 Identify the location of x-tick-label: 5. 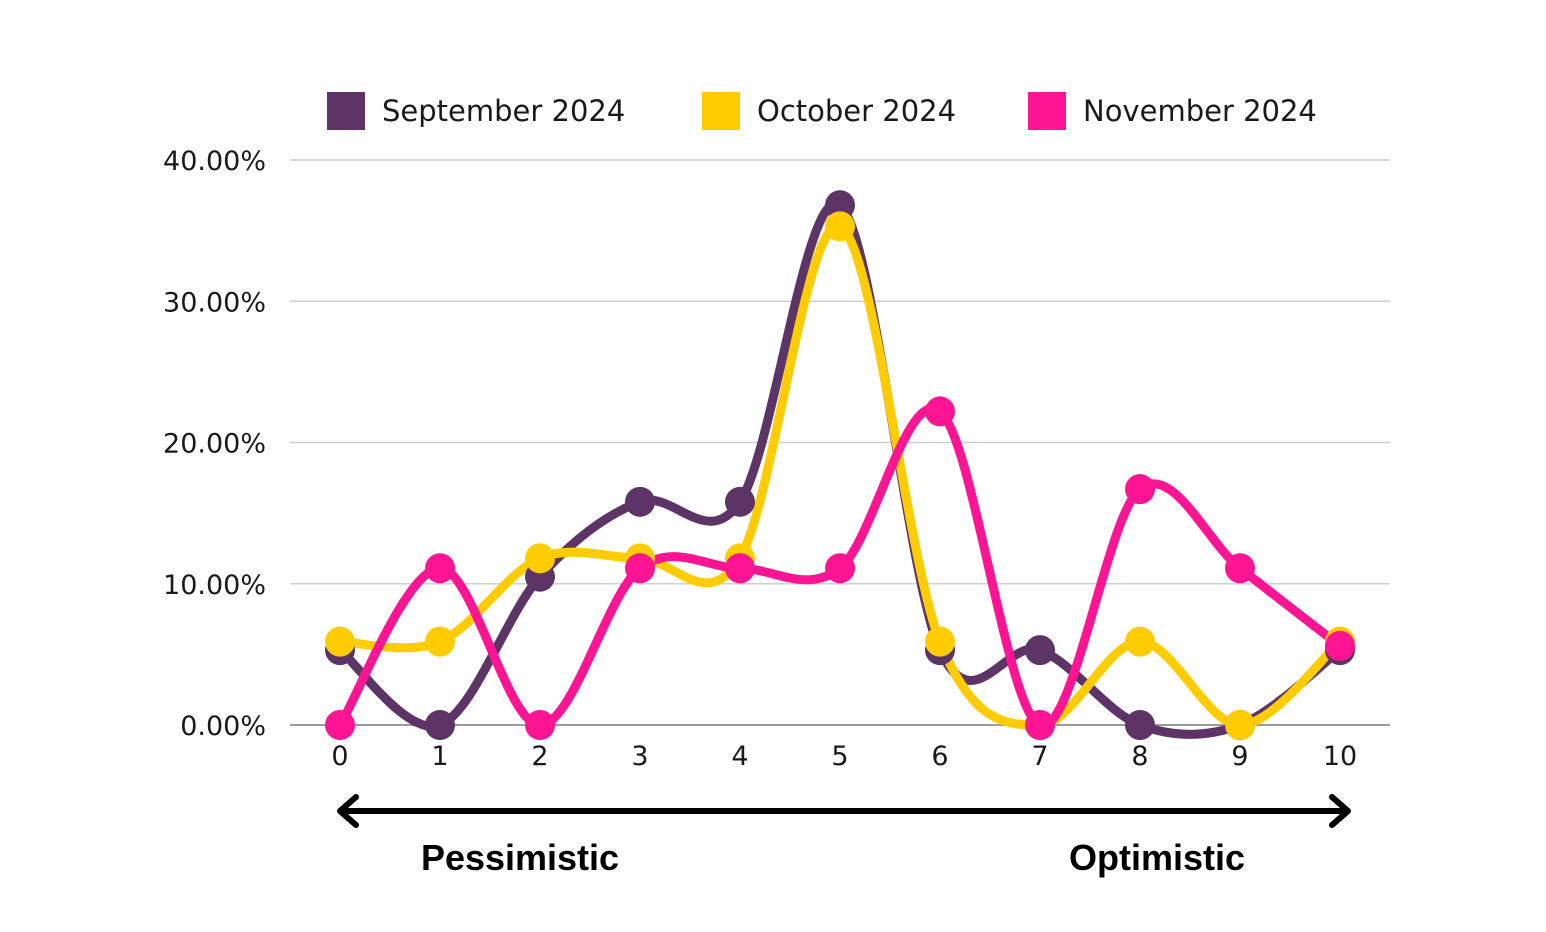
(839, 756).